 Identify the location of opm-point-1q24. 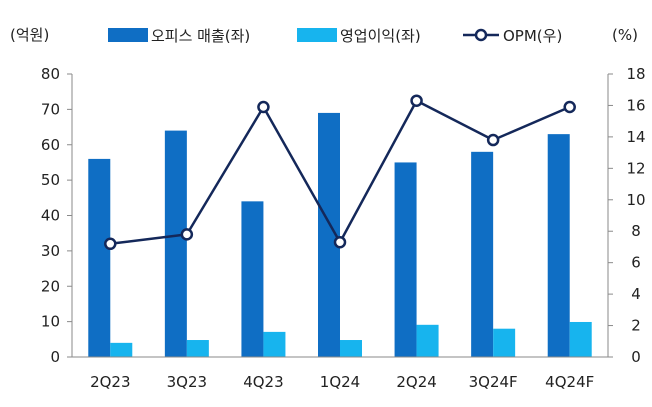
(340, 242).